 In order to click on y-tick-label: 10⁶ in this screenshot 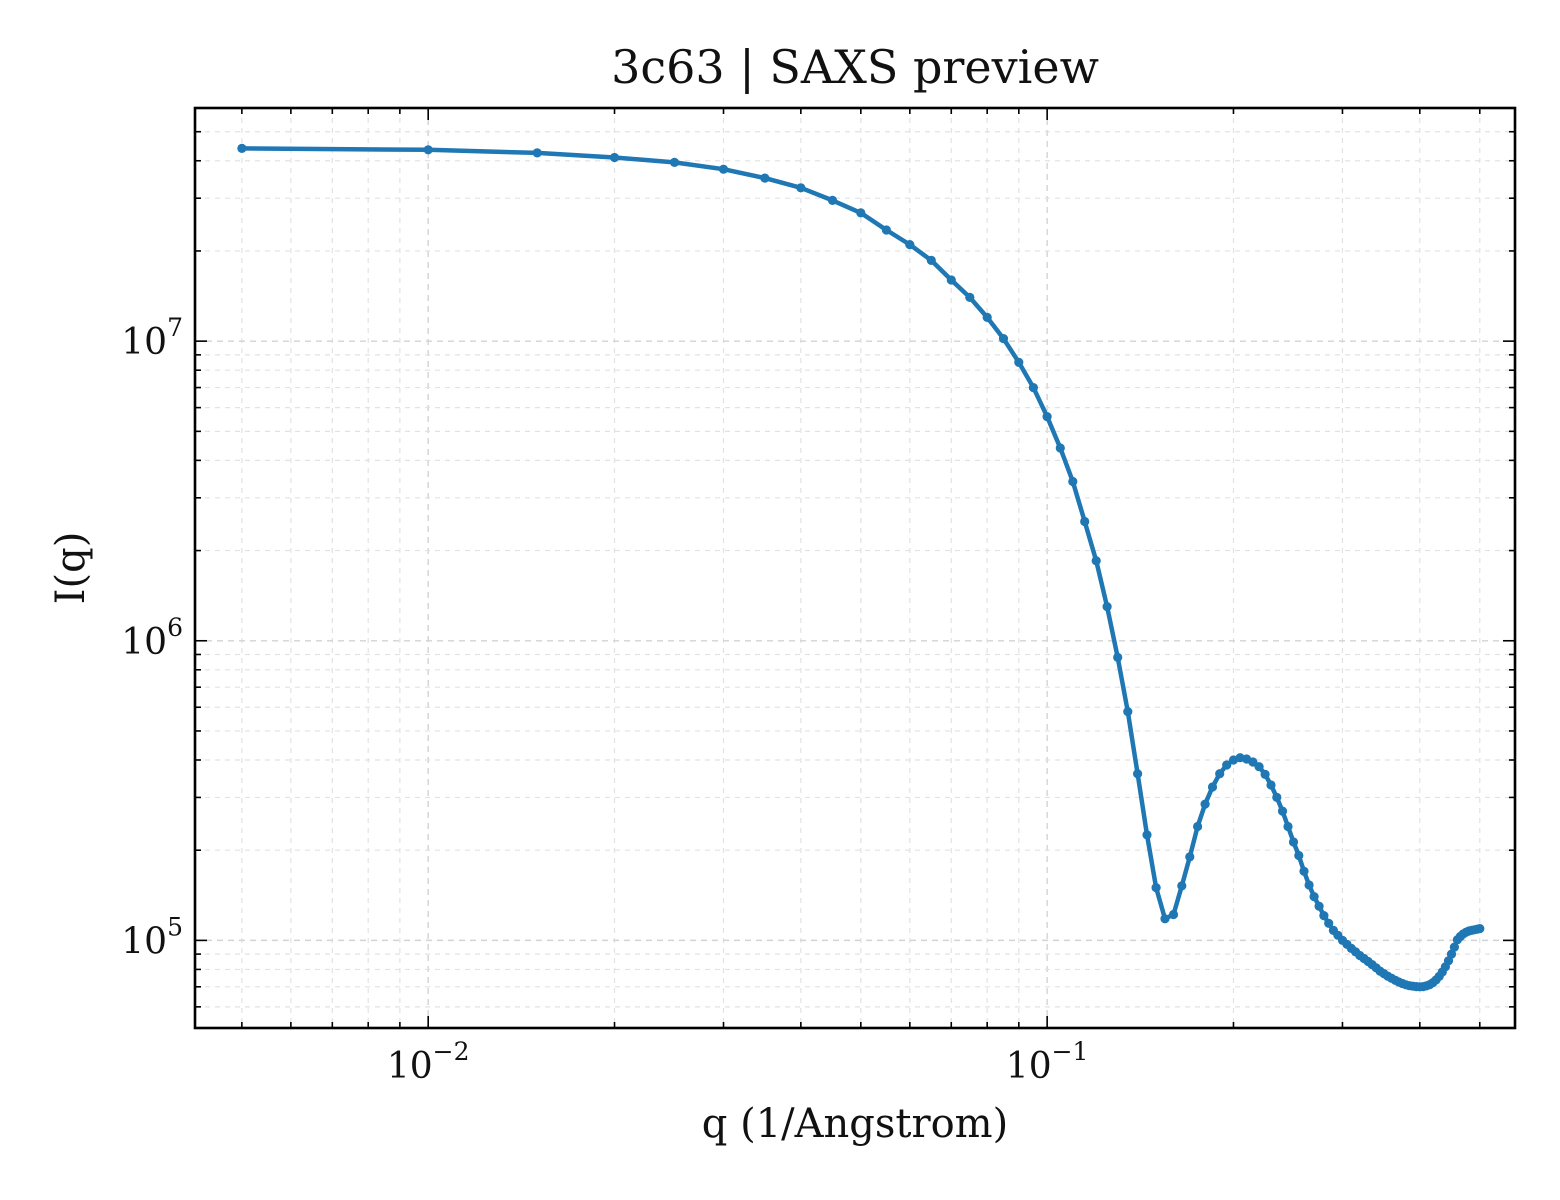, I will do `click(152, 638)`.